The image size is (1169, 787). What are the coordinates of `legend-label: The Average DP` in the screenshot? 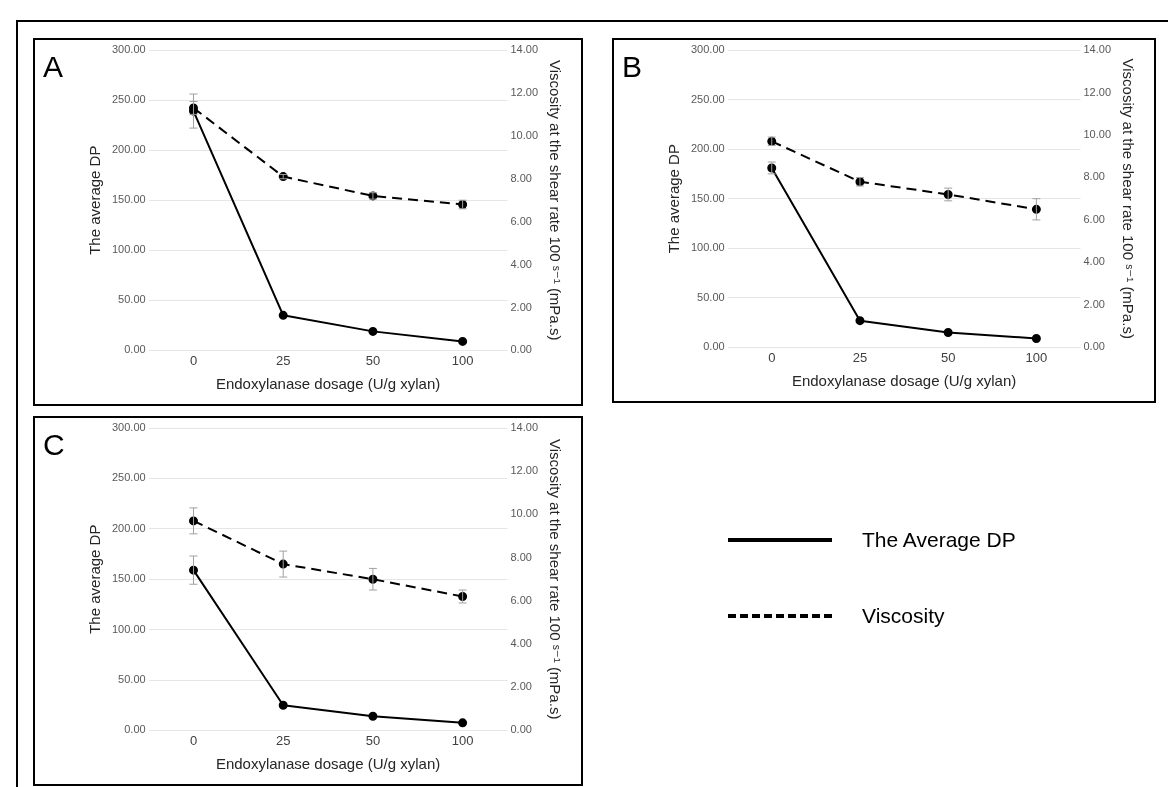 It's located at (939, 540).